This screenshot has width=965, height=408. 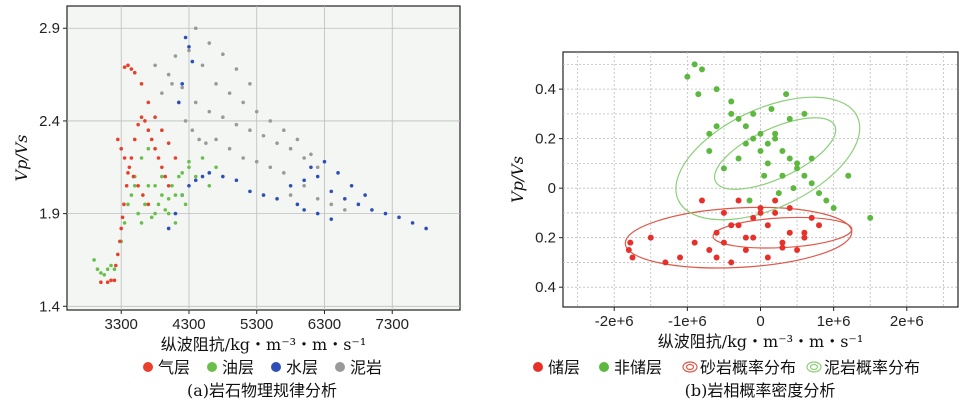 What do you see at coordinates (545, 287) in the screenshot?
I see `y-tick-label: 0.4` at bounding box center [545, 287].